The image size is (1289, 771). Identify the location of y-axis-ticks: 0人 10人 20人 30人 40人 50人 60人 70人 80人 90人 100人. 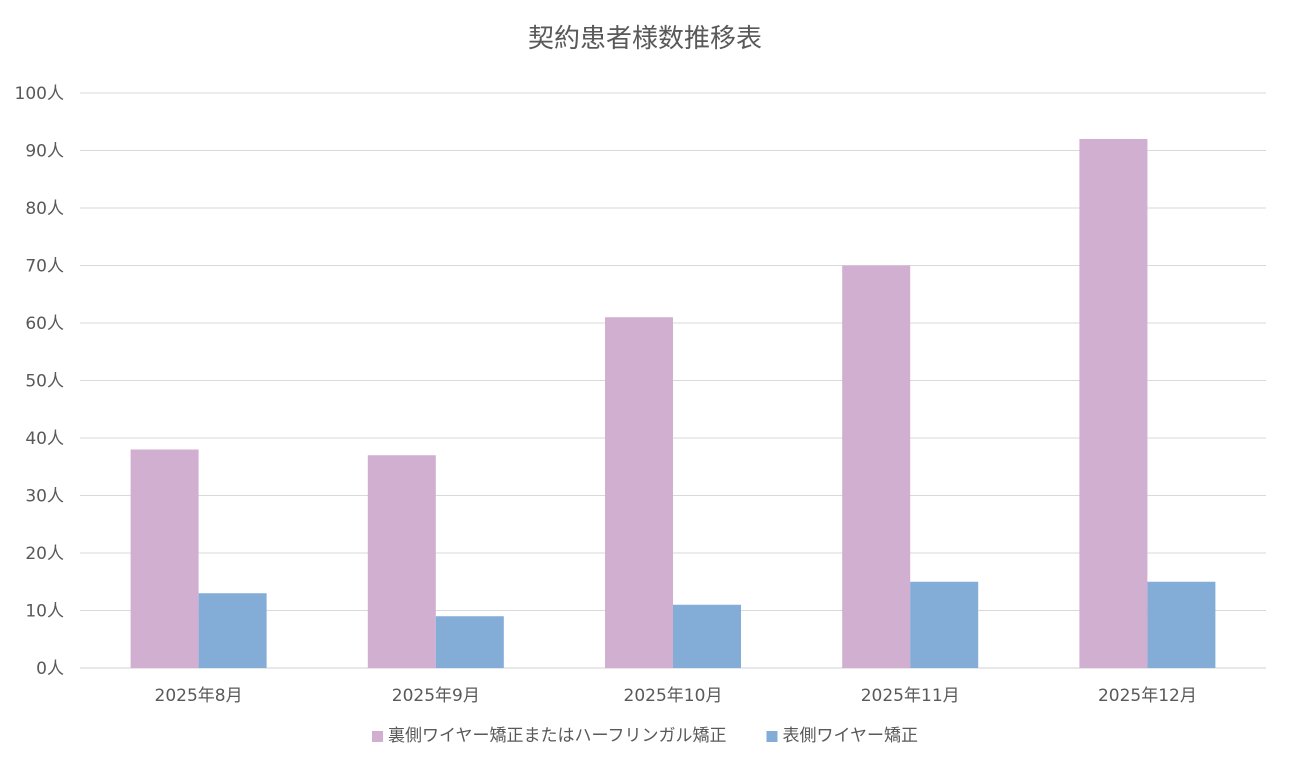
(39, 381).